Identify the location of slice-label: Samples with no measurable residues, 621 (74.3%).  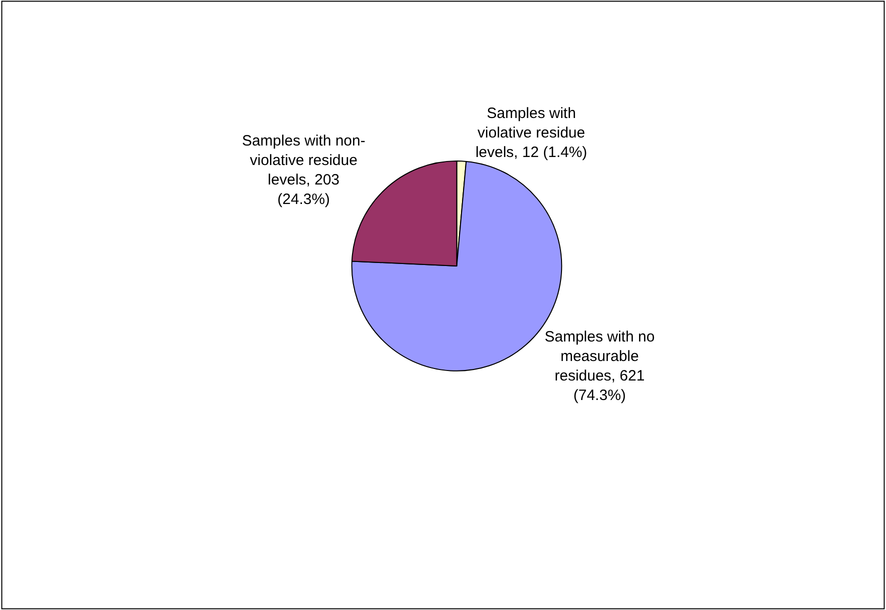
(599, 366).